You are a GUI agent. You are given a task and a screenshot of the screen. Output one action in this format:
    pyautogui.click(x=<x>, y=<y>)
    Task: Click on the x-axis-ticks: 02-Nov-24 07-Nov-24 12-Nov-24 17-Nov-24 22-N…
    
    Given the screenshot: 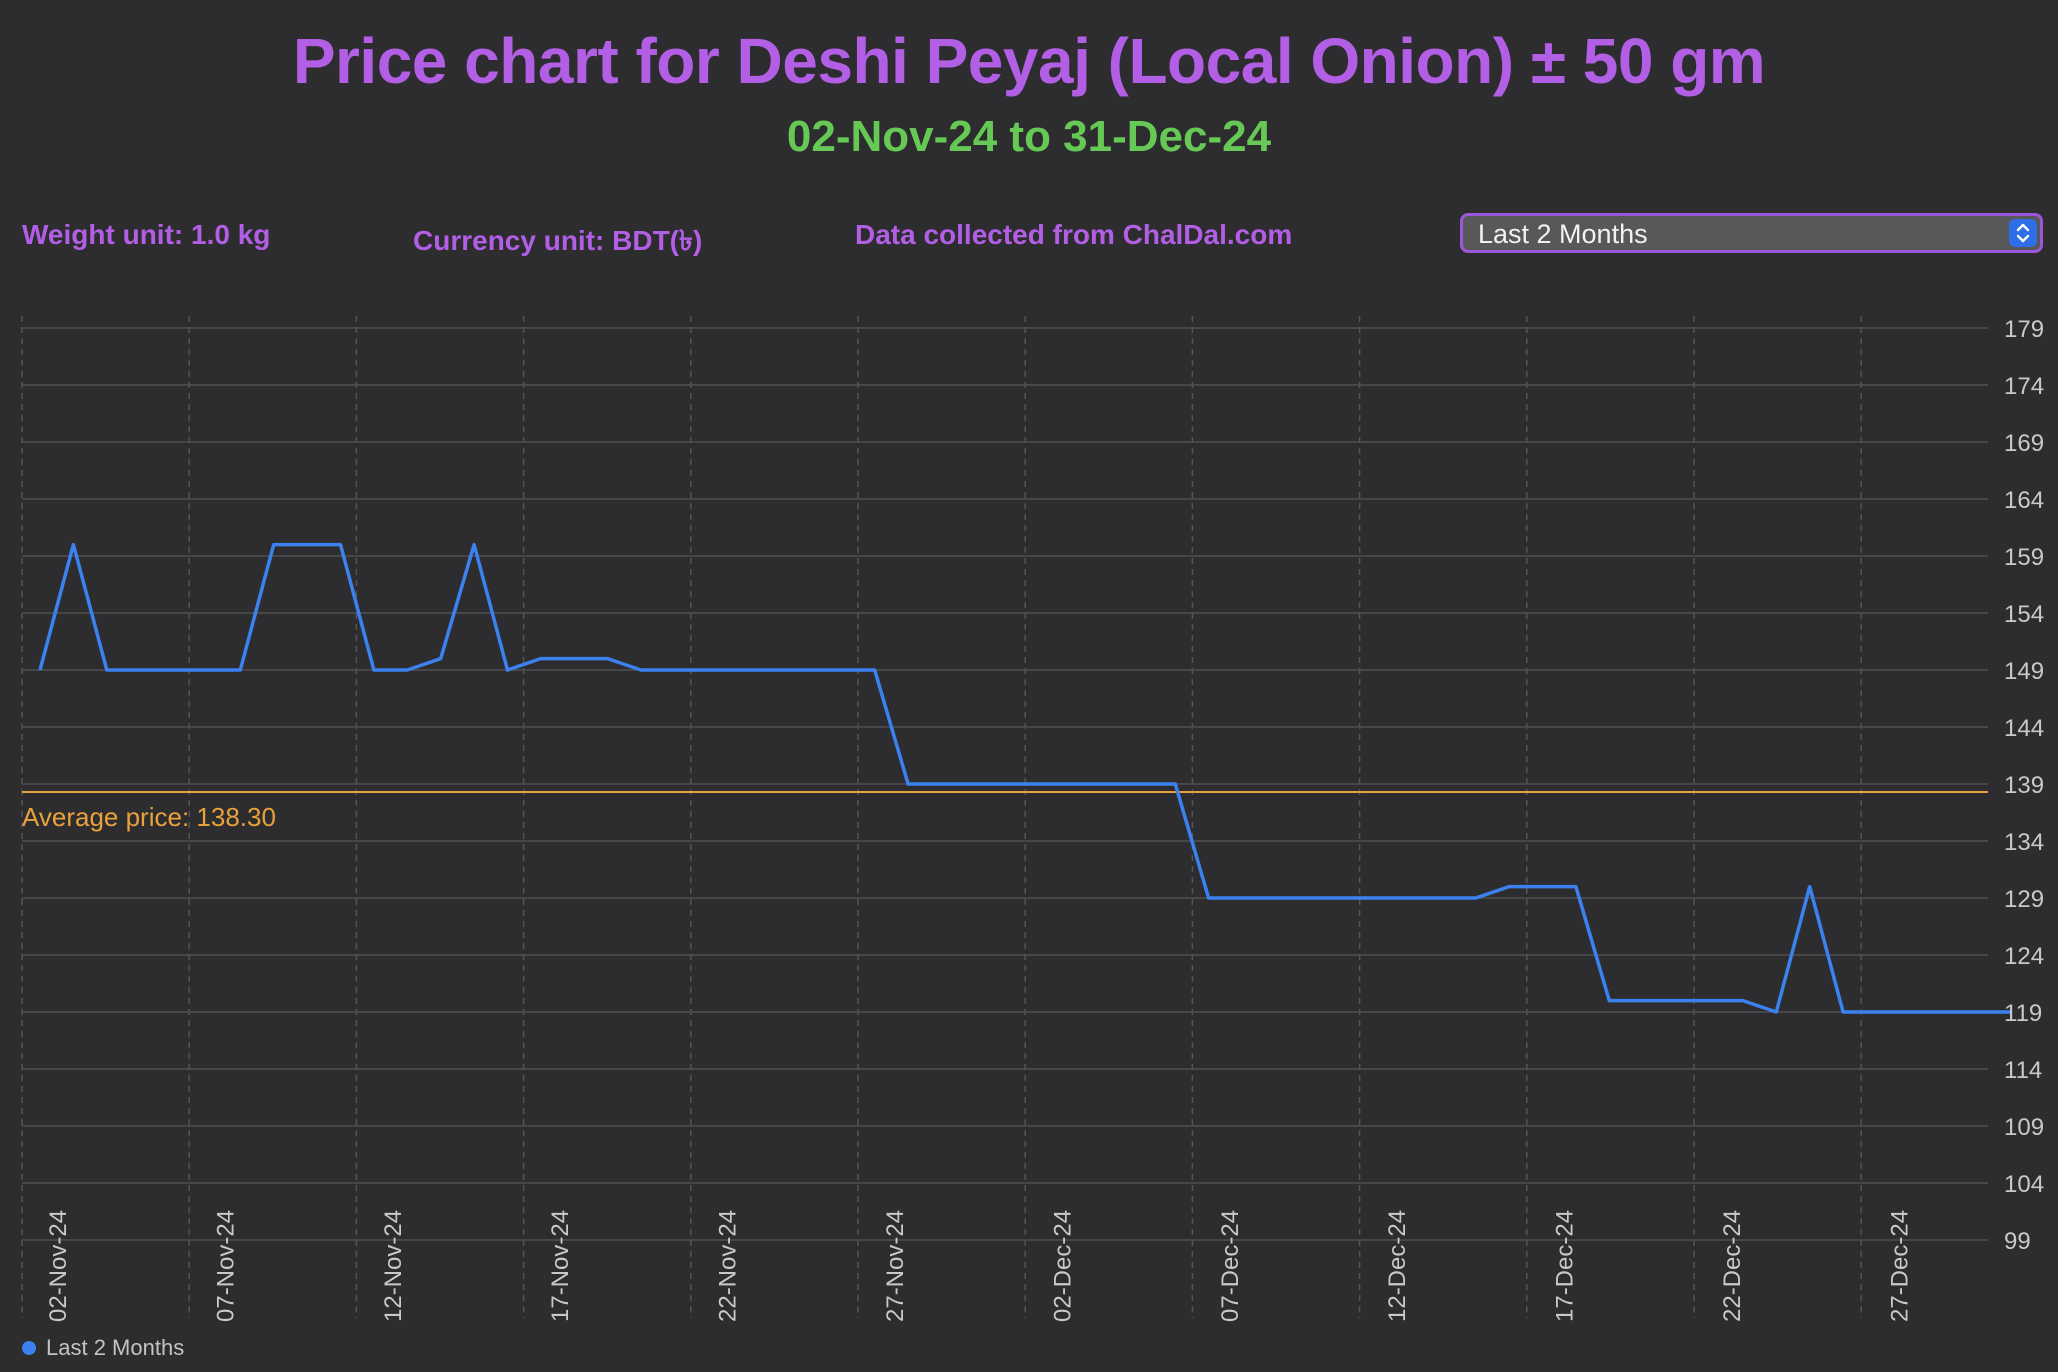 What is the action you would take?
    pyautogui.click(x=979, y=1266)
    